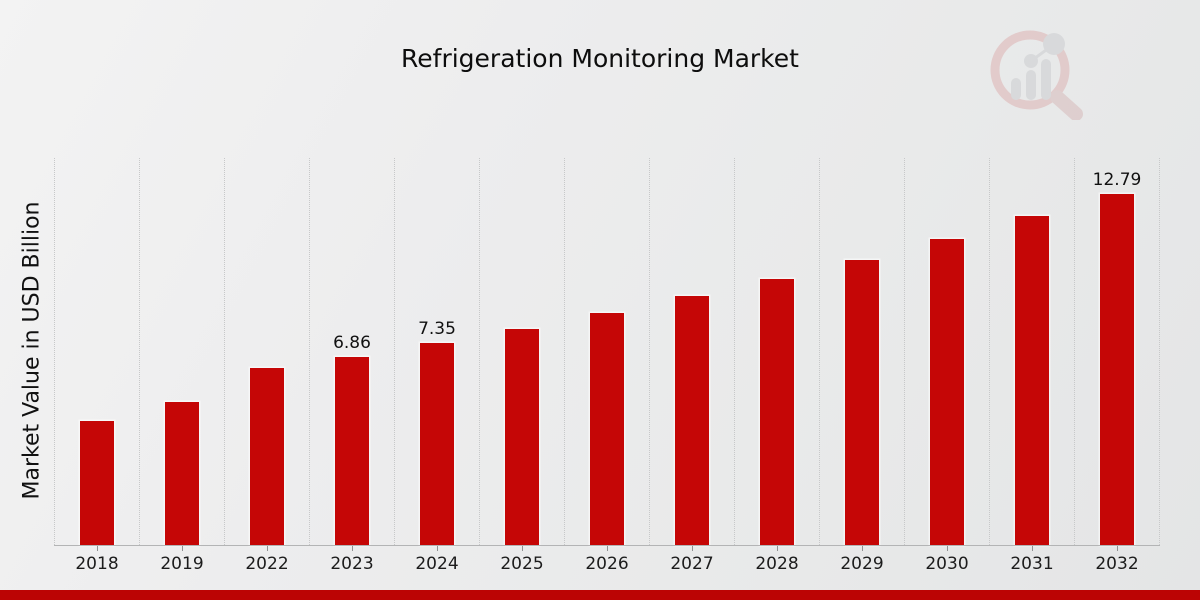 The height and width of the screenshot is (600, 1200). What do you see at coordinates (437, 329) in the screenshot?
I see `bar-value-label-2024: 7.35` at bounding box center [437, 329].